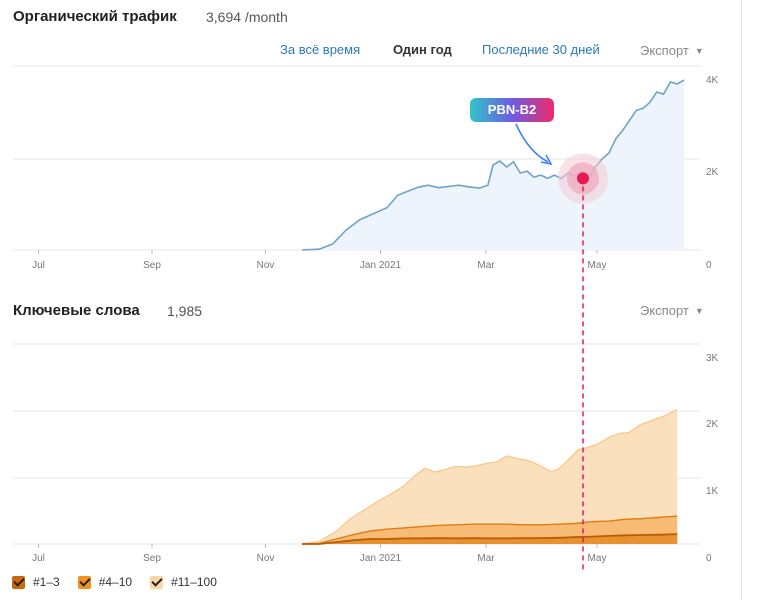 The image size is (759, 600). Describe the element at coordinates (712, 491) in the screenshot. I see `y-tick-label: 1K` at that location.